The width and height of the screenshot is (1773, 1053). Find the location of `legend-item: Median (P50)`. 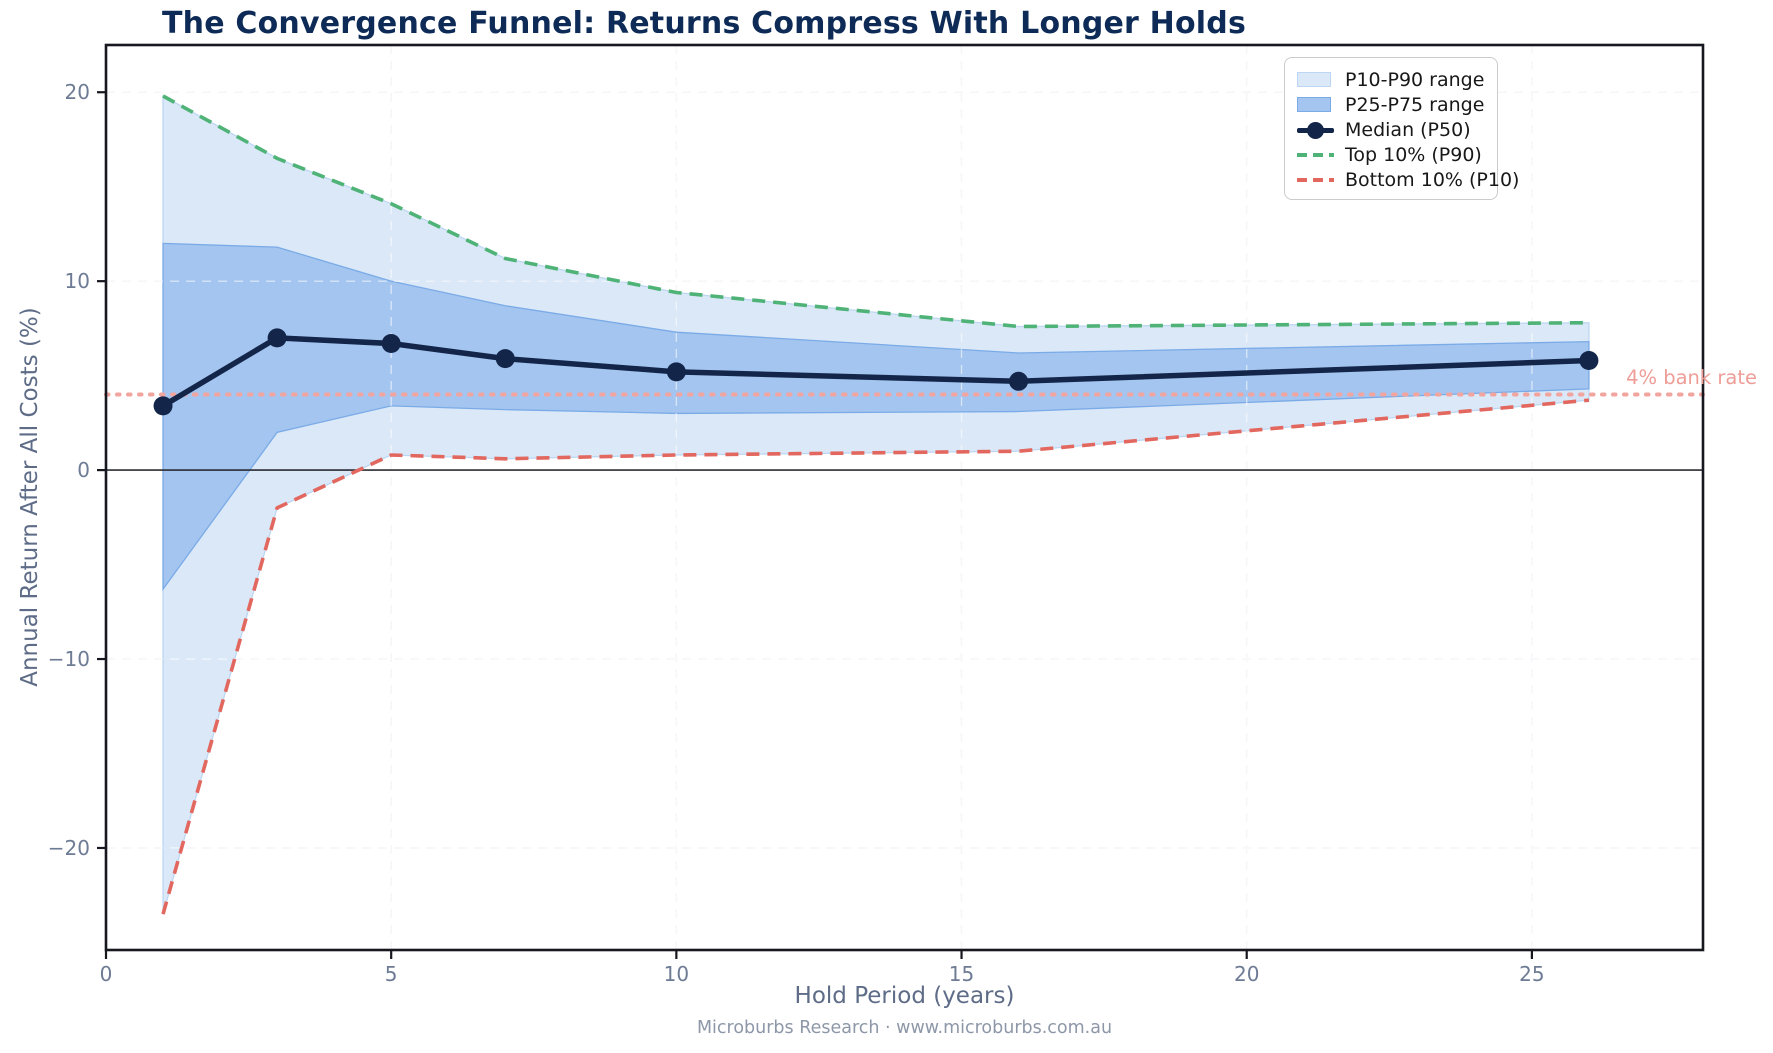

legend-item: Median (P50) is located at coordinates (1391, 129).